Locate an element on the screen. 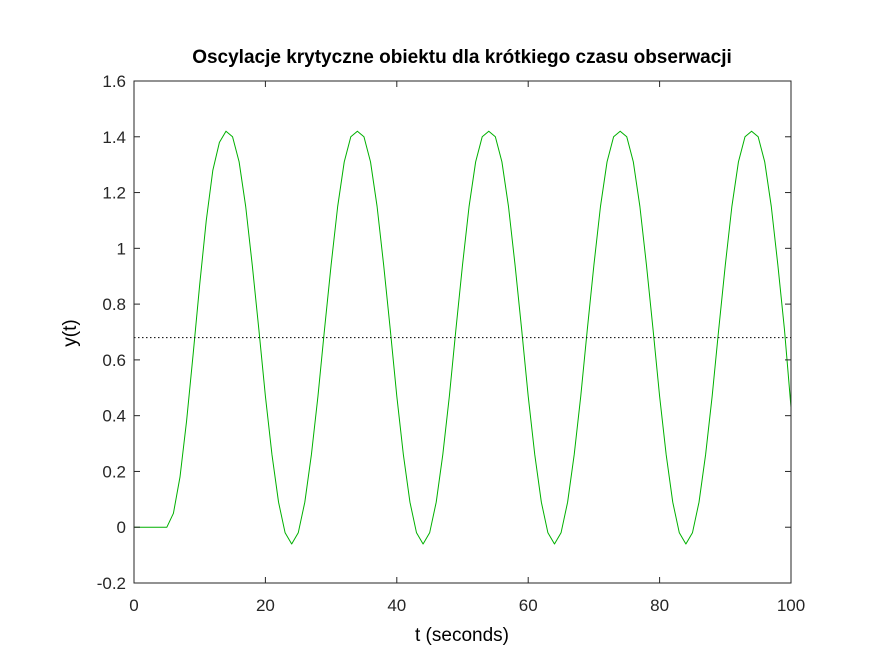 Image resolution: width=875 pixels, height=661 pixels. y-axis-label: y(t) is located at coordinates (70, 332).